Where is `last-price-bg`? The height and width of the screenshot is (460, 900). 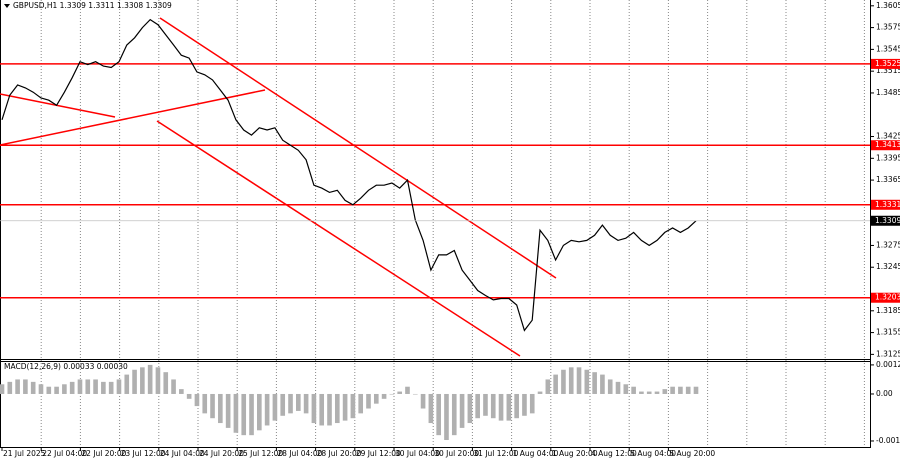
last-price-bg is located at coordinates (885, 220).